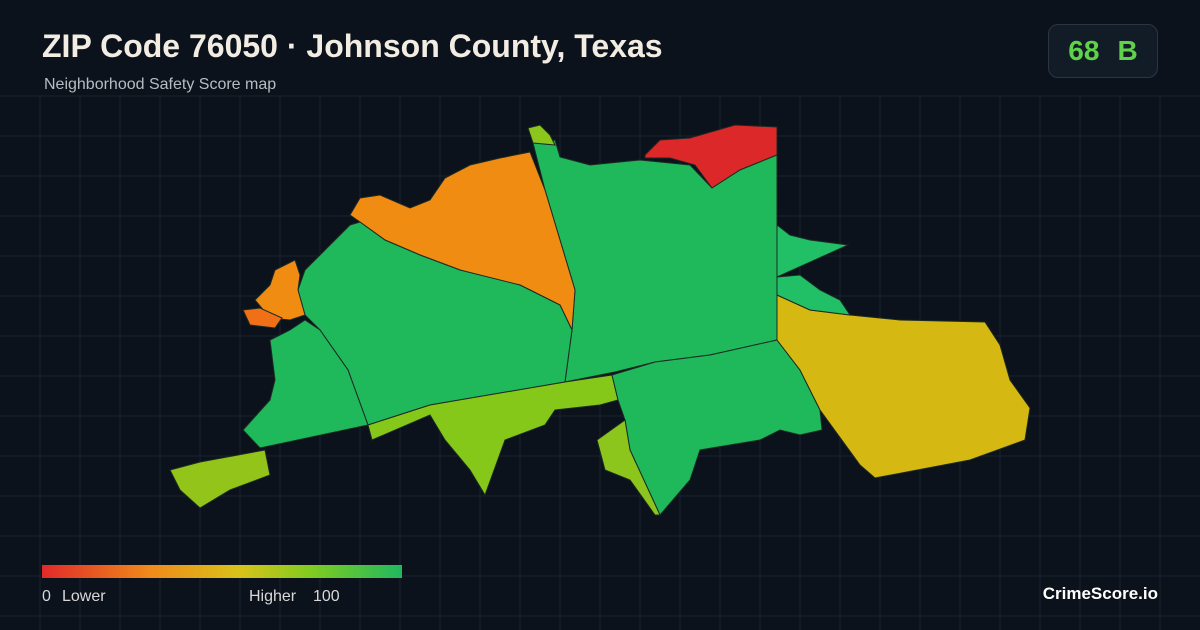 The height and width of the screenshot is (630, 1200). I want to click on legend-gradient, so click(222, 571).